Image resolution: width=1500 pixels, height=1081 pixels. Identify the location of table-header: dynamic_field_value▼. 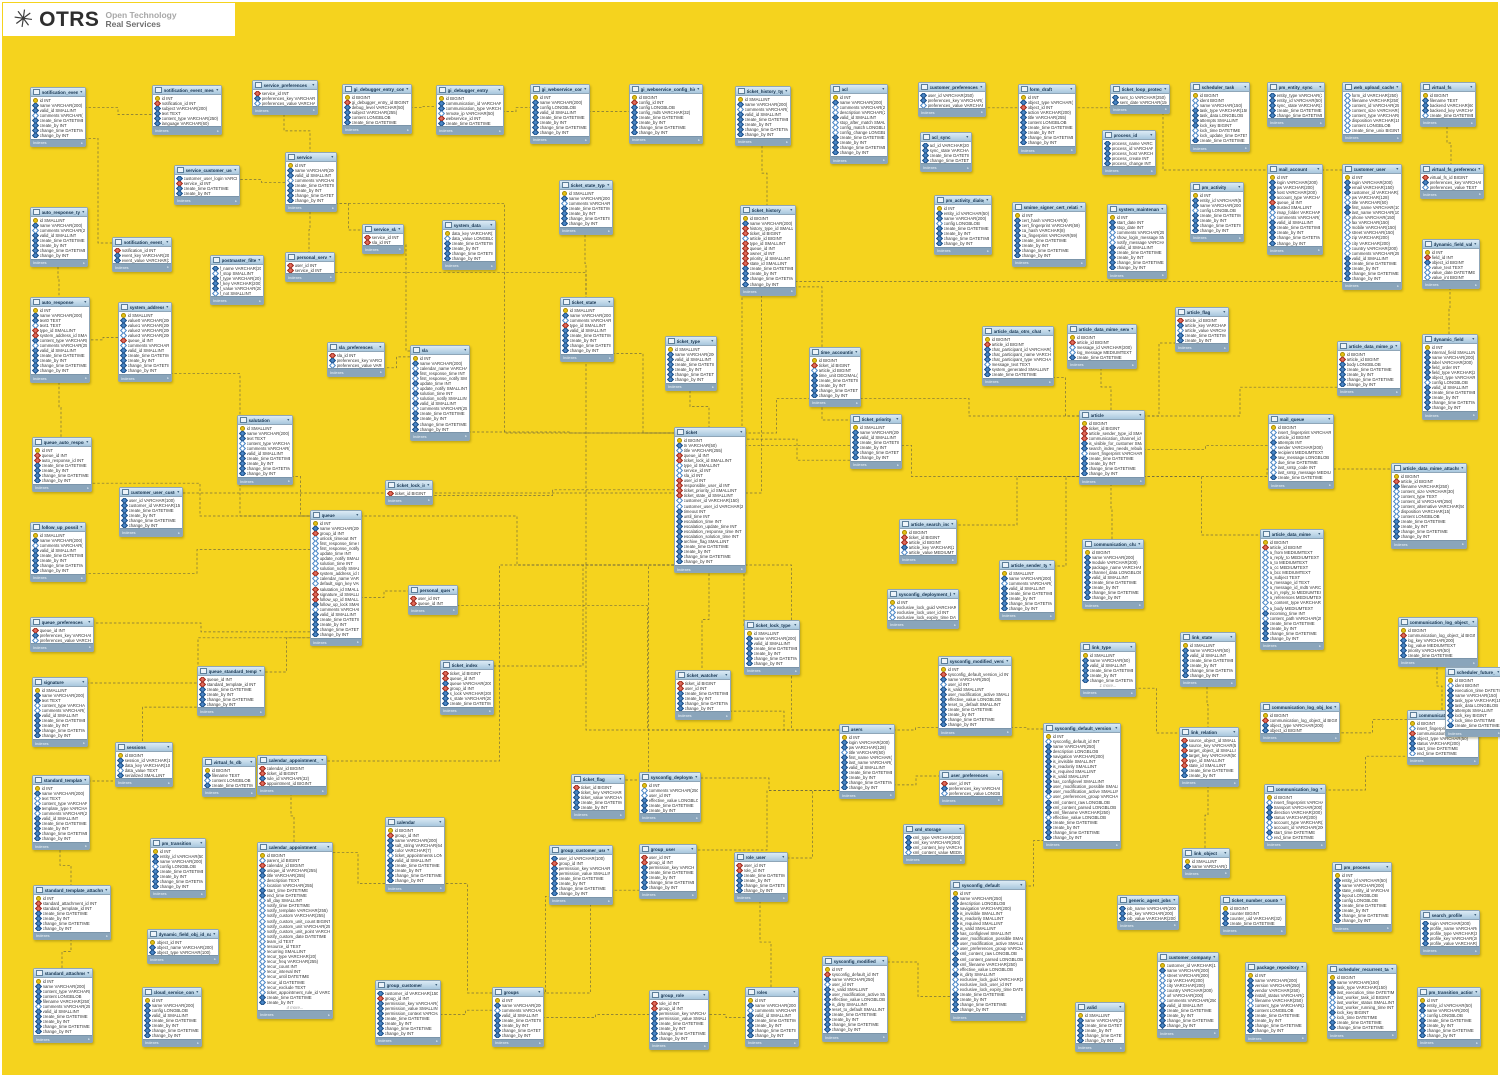
(1451, 244).